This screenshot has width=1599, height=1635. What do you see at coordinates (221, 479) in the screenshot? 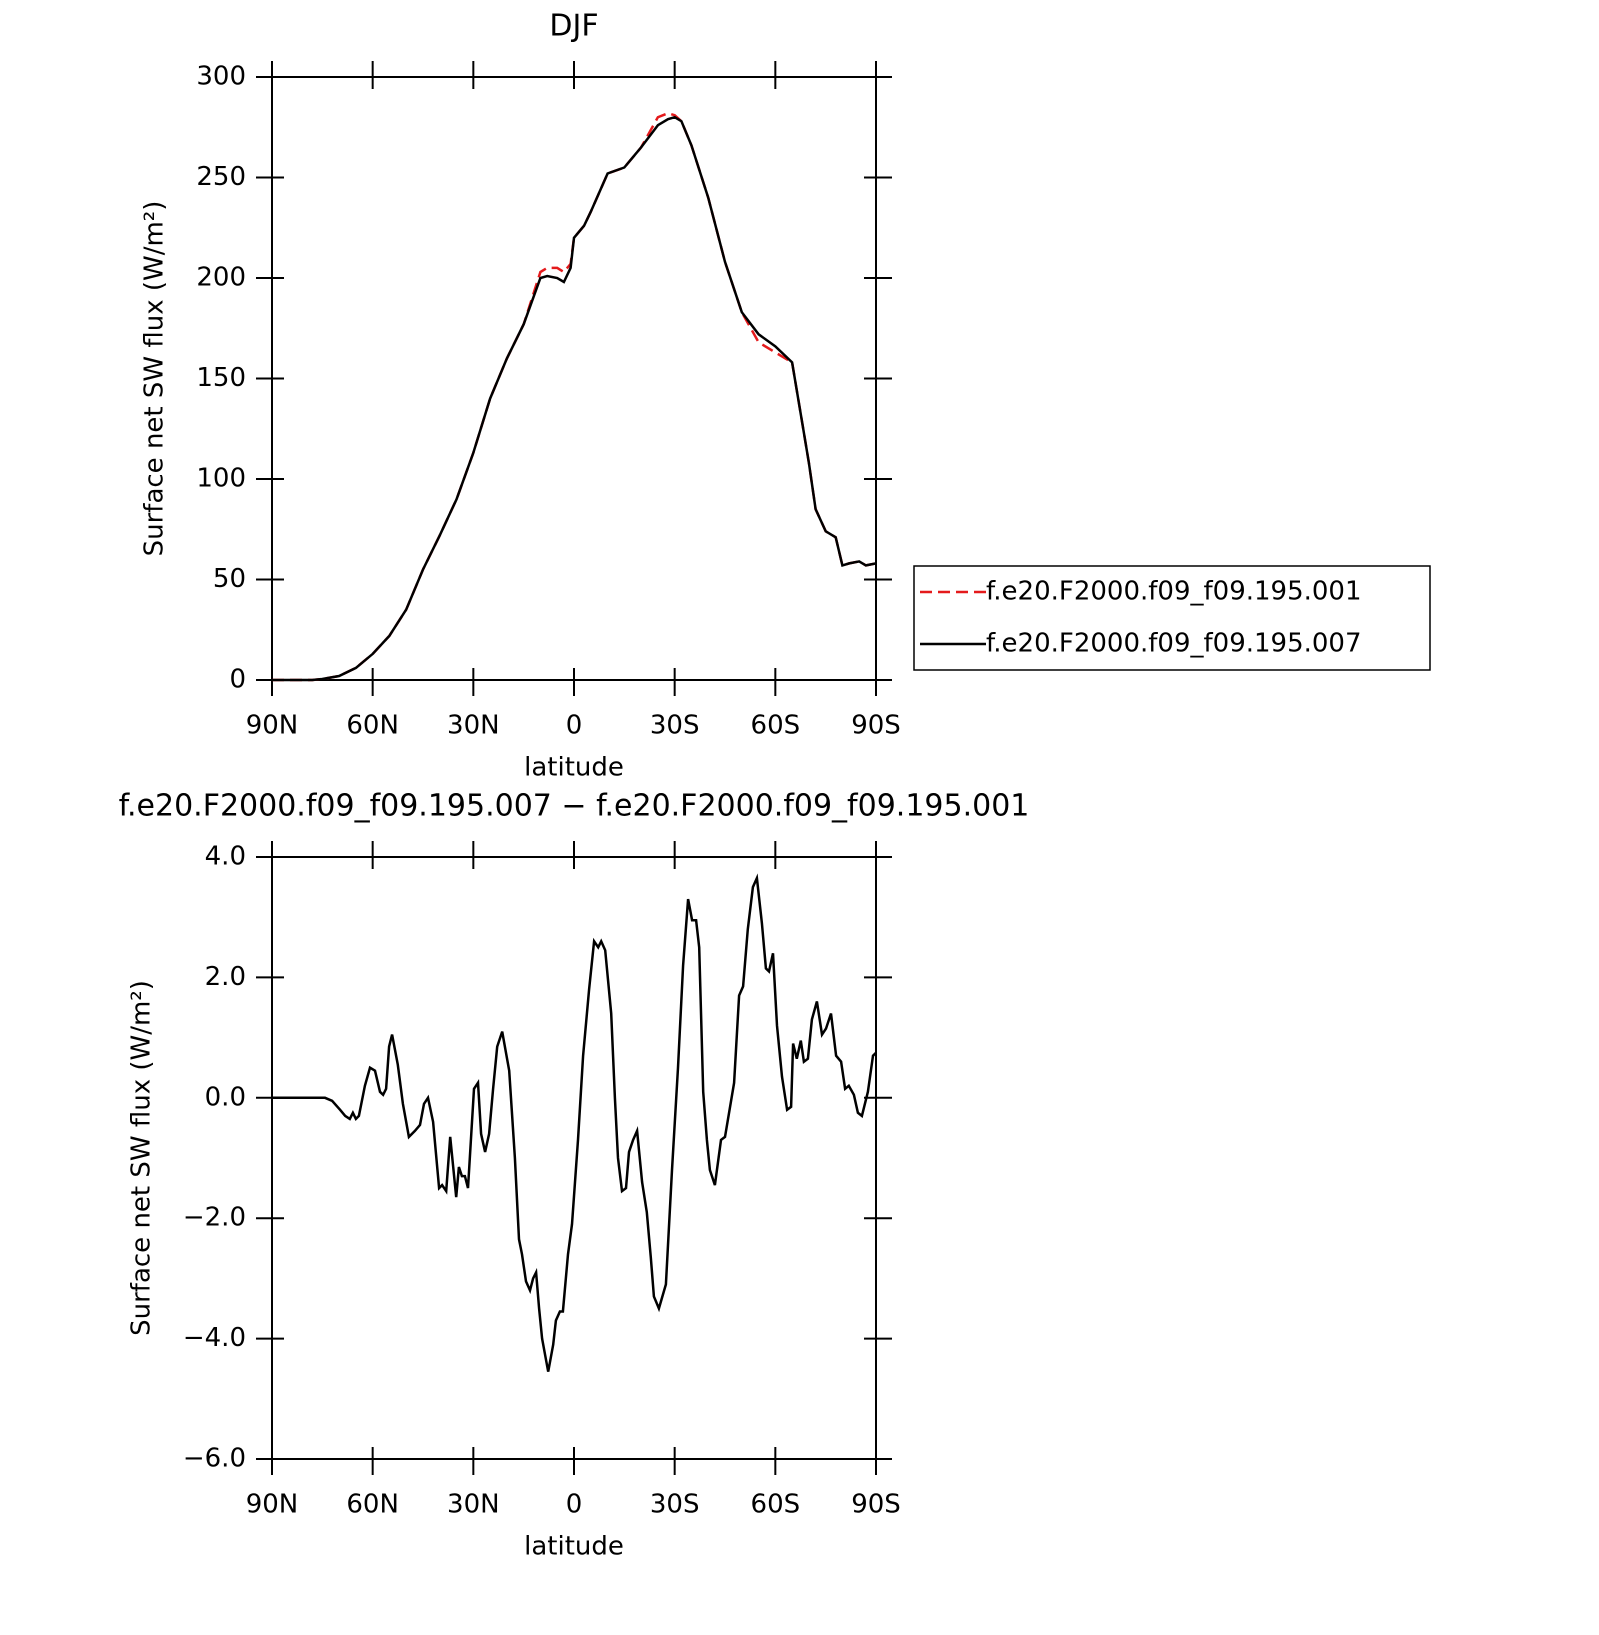
I see `y-tick-label: 100` at bounding box center [221, 479].